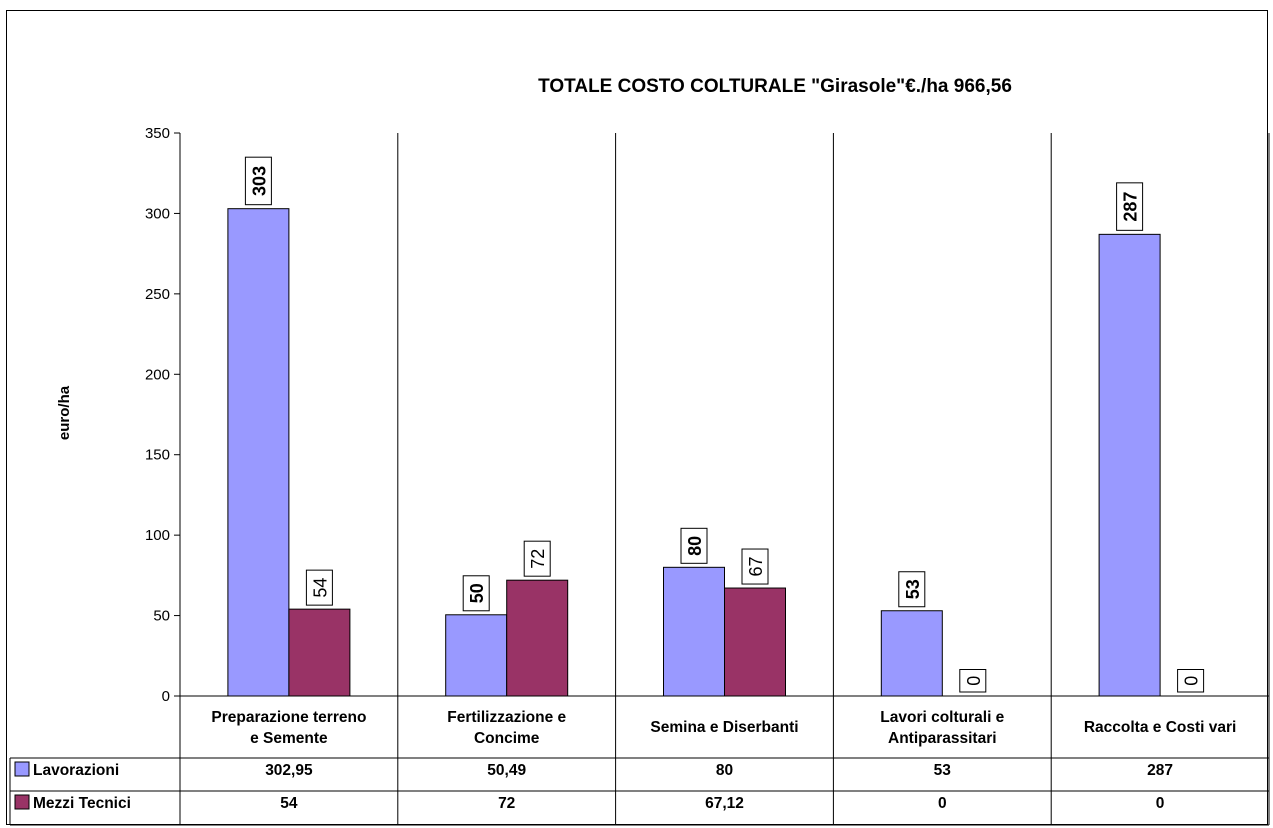 This screenshot has width=1273, height=828. I want to click on category-label: Semina e Diserbanti, so click(724, 727).